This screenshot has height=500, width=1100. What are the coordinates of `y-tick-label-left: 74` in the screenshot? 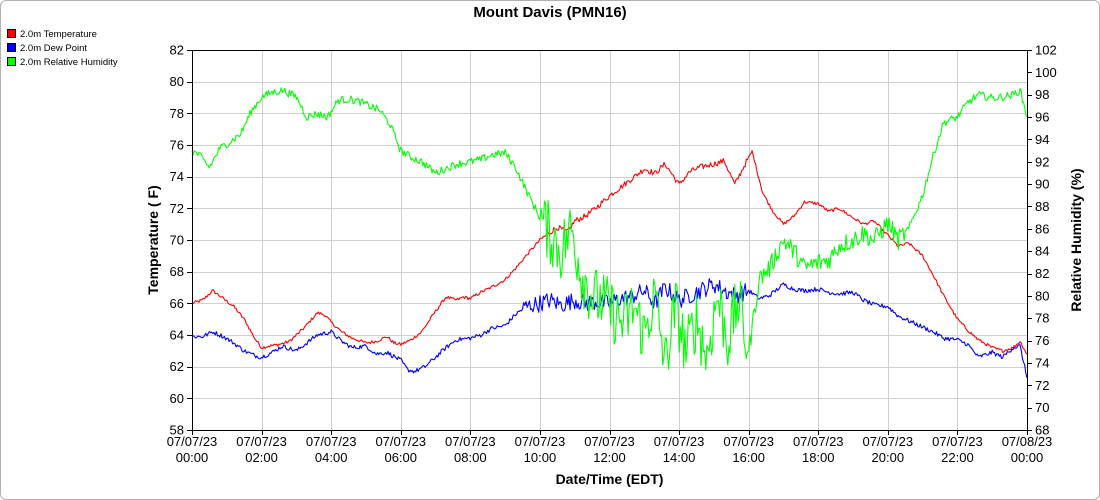 It's located at (177, 176).